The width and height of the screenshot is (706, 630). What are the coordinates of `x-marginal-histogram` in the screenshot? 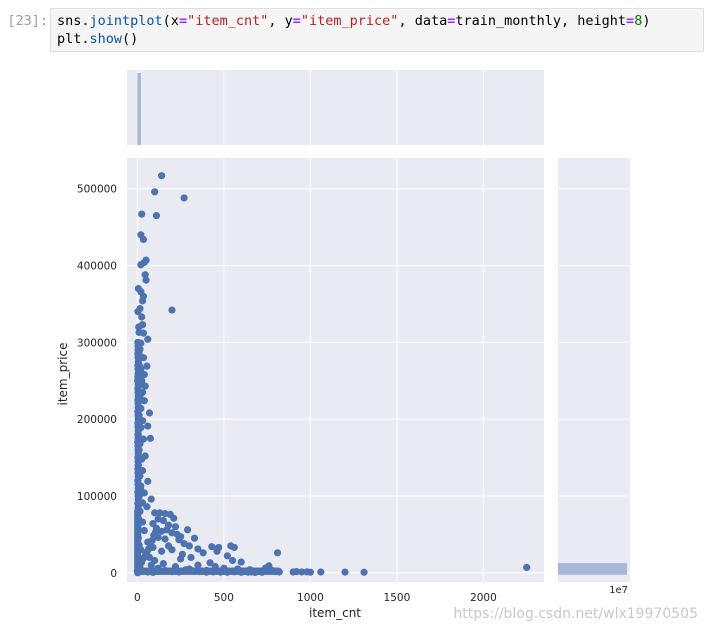 It's located at (335, 107).